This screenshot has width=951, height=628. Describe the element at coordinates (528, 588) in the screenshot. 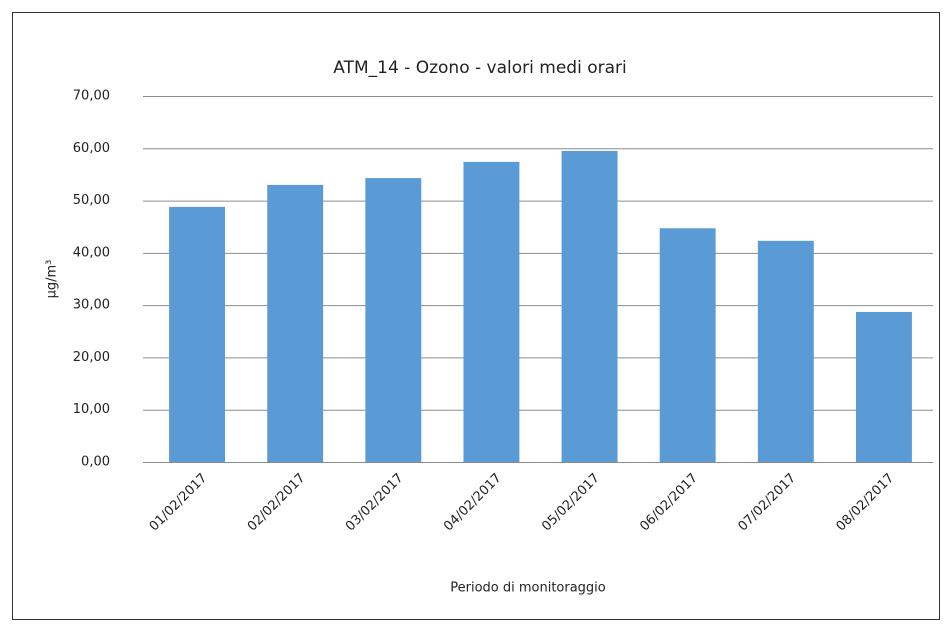

I see `x-axis-title: Periodo di monitoraggio` at that location.